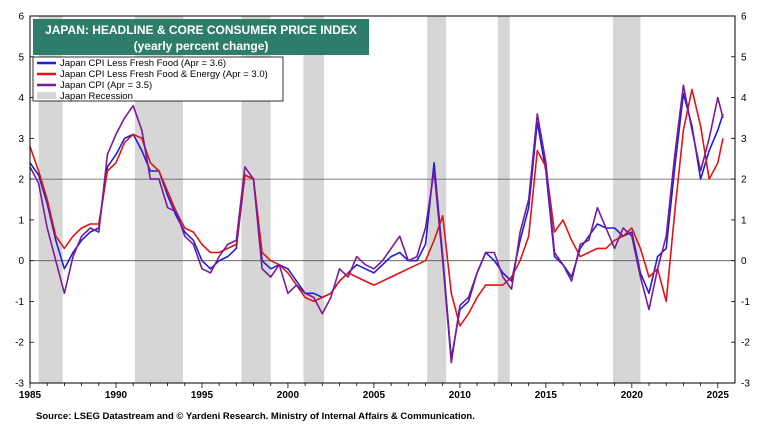 The width and height of the screenshot is (760, 427). What do you see at coordinates (460, 395) in the screenshot?
I see `x-tick-label: 2010` at bounding box center [460, 395].